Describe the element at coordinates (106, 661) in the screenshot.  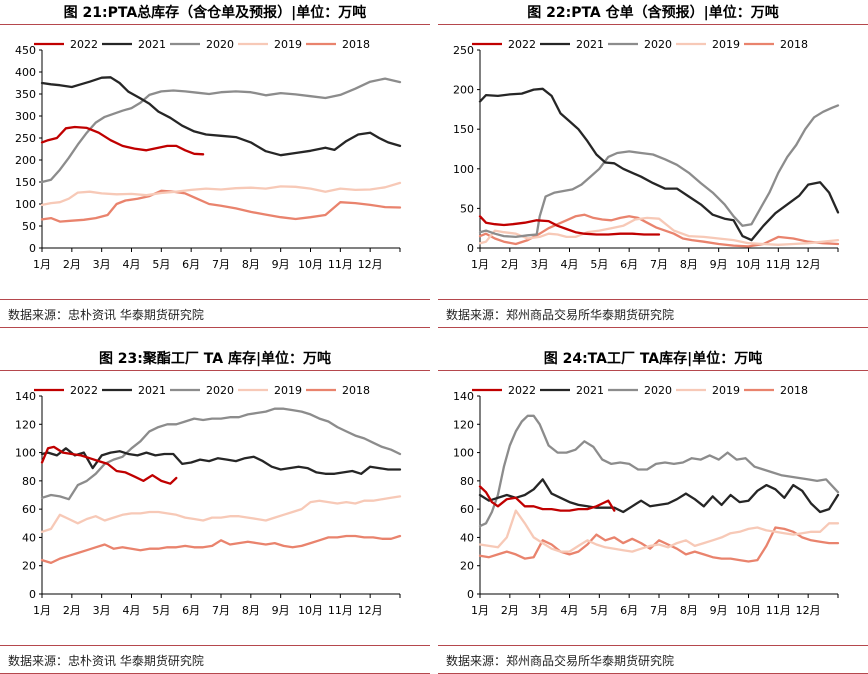
I see `chart-source: 数据来源：忠朴资讯 华泰期货研究院` at that location.